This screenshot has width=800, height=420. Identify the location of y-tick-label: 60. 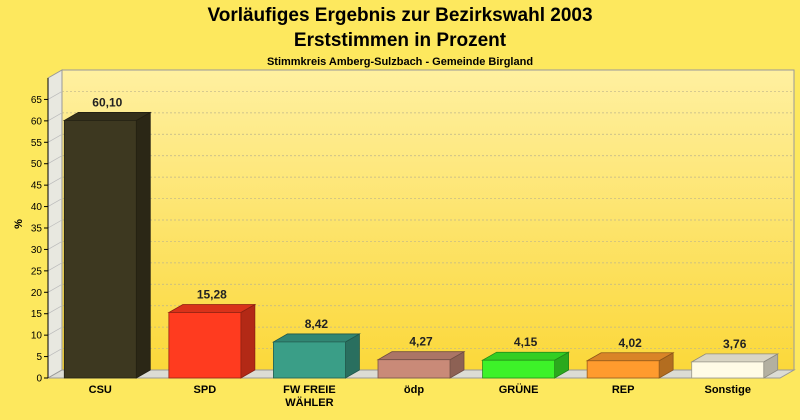
(37, 121).